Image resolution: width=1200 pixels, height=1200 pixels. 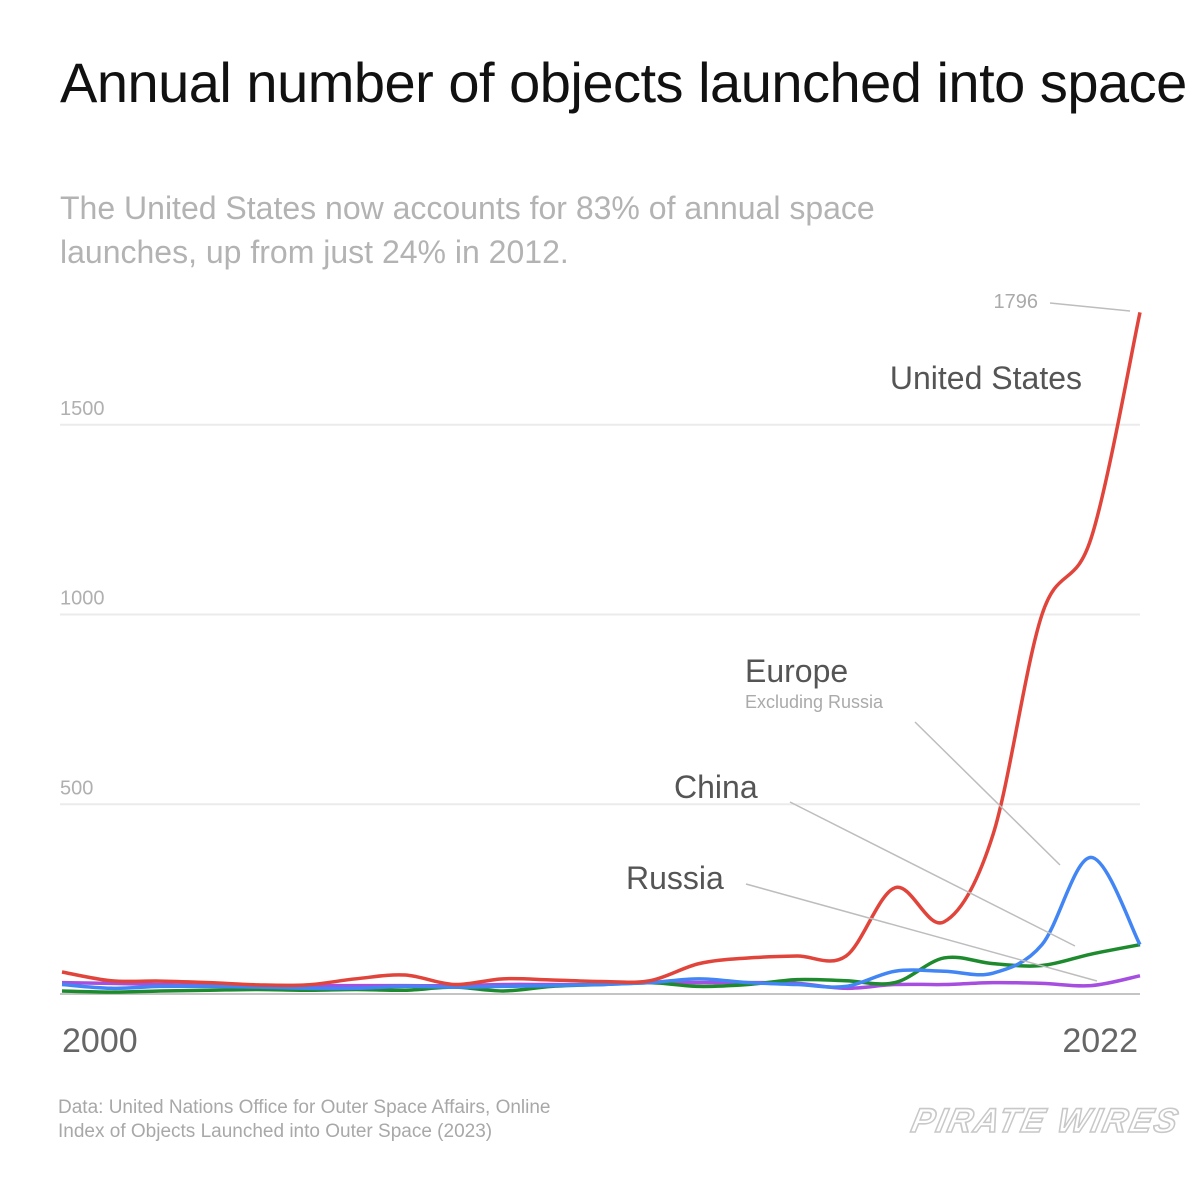 I want to click on y-tick-label: 1000, so click(x=82, y=599).